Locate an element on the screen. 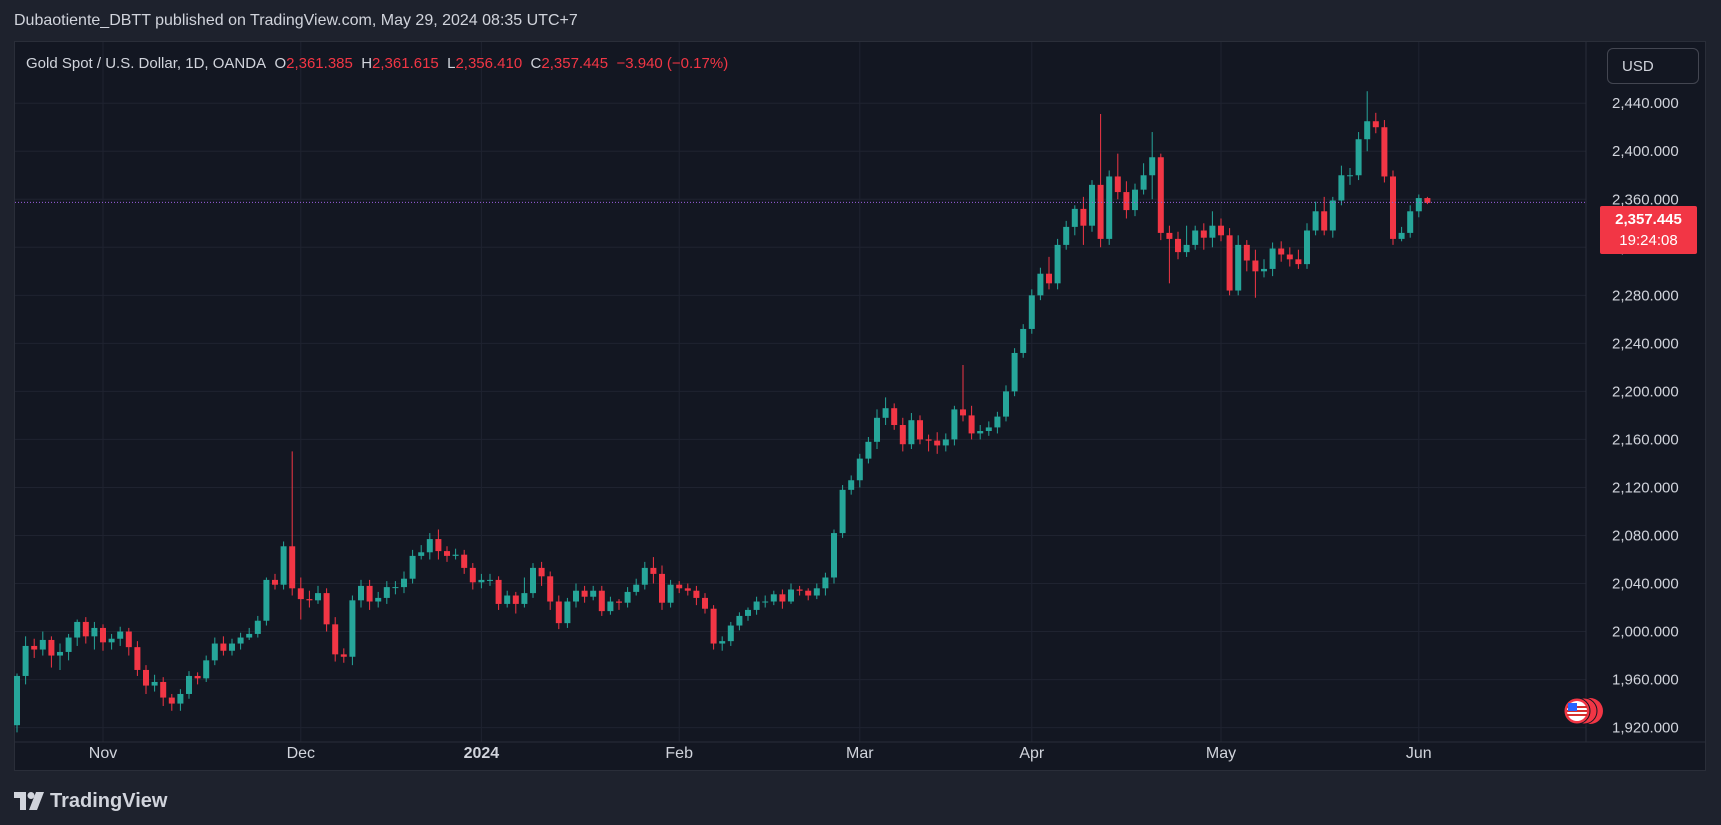 The width and height of the screenshot is (1721, 825). price-tick-label: 1,920.000 is located at coordinates (1645, 728).